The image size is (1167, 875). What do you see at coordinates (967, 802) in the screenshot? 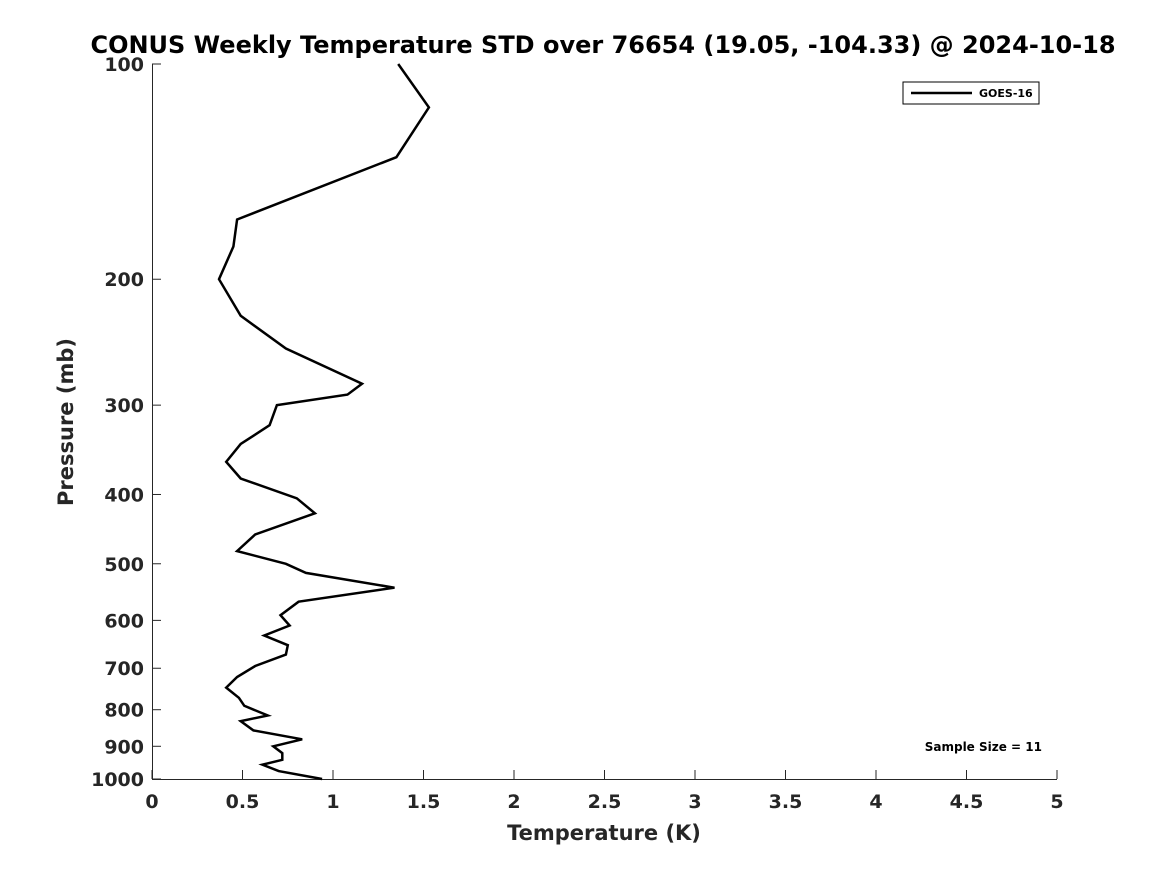
I see `x-tick-label: 4.5` at bounding box center [967, 802].